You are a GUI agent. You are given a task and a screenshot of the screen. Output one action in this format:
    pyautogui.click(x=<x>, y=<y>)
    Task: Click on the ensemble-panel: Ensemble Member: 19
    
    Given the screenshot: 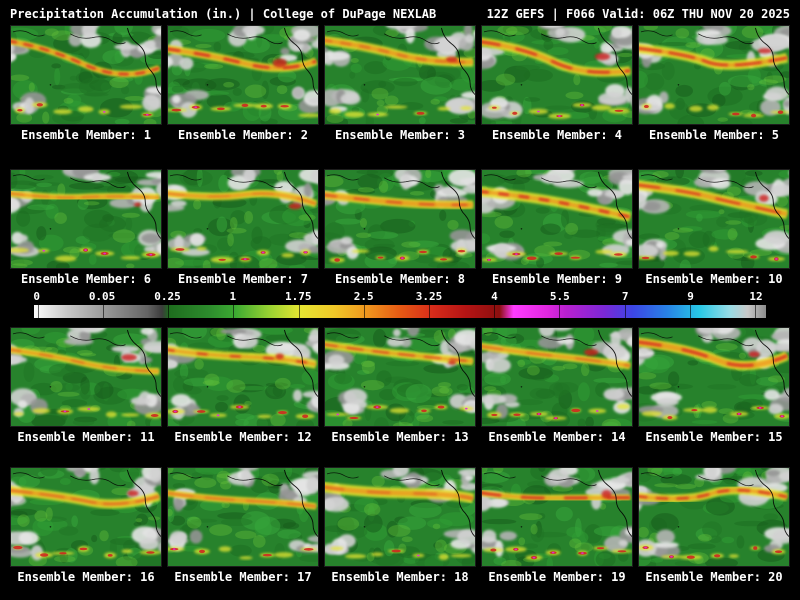 What is the action you would take?
    pyautogui.click(x=557, y=526)
    